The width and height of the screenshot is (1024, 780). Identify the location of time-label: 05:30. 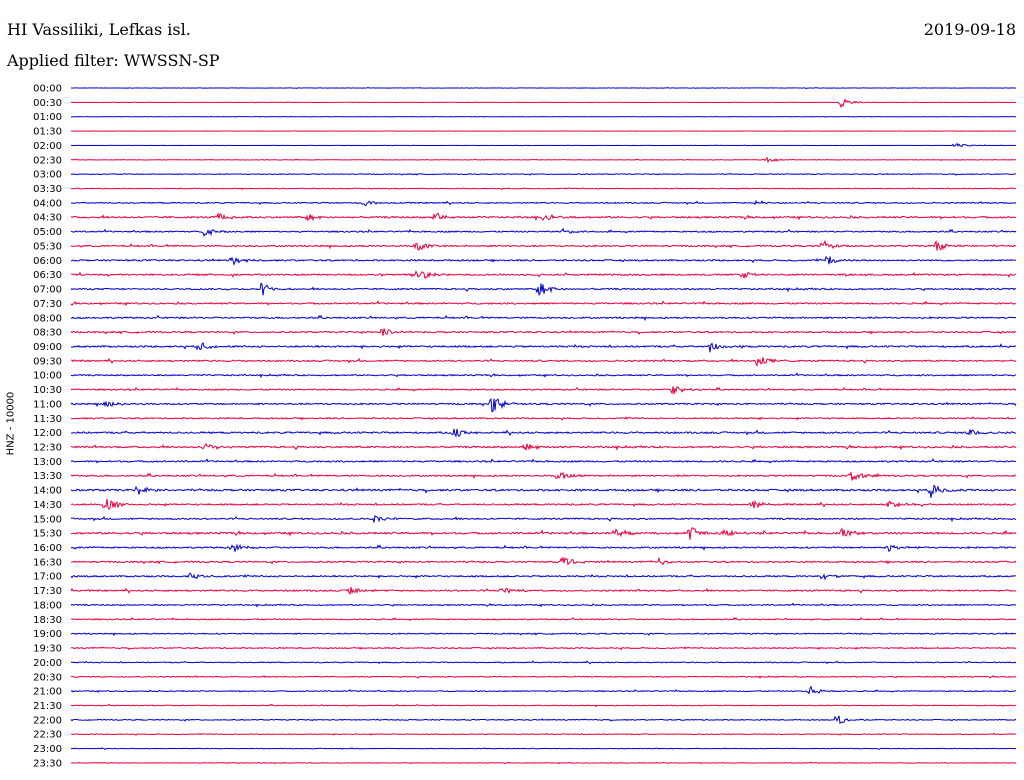
(47, 246).